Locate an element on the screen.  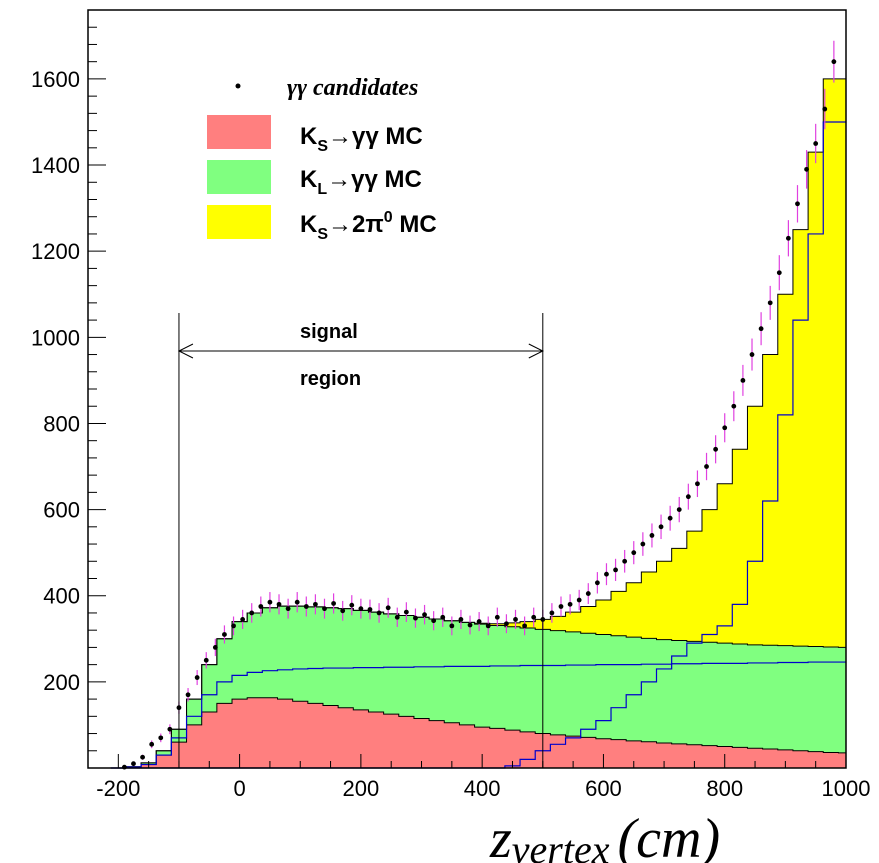
x-tick-label-0: -200 is located at coordinates (118, 788).